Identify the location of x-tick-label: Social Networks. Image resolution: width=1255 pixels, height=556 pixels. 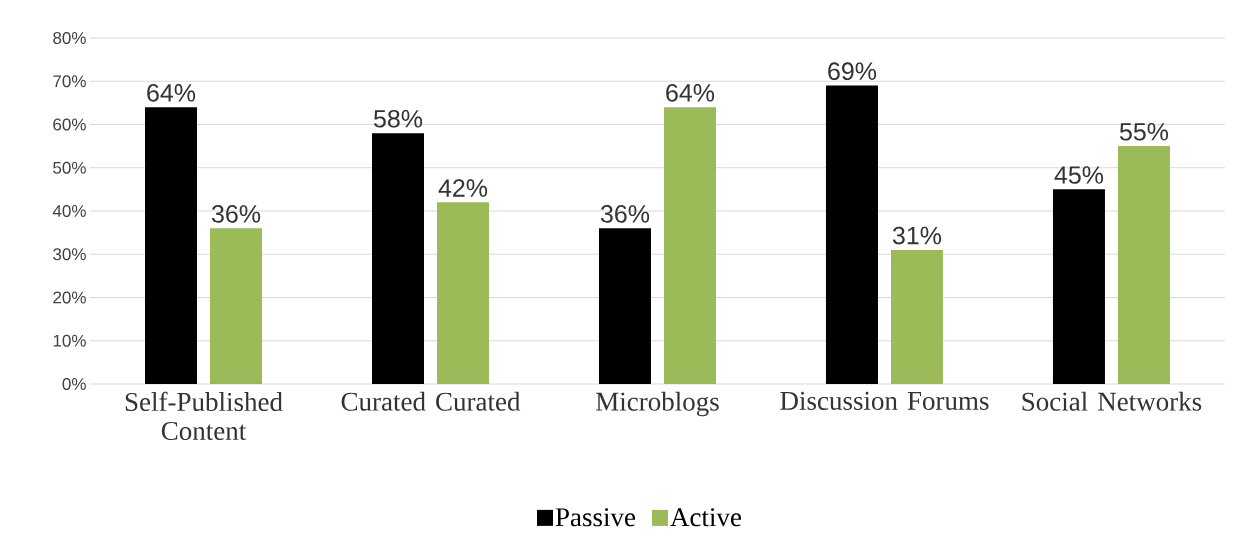
(1112, 401).